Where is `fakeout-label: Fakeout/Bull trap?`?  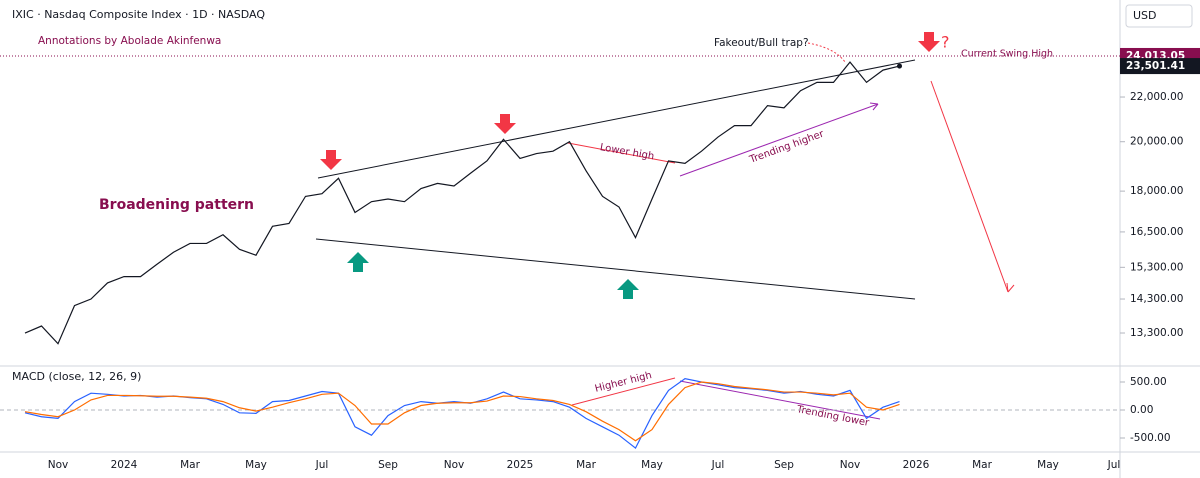
fakeout-label: Fakeout/Bull trap? is located at coordinates (761, 43).